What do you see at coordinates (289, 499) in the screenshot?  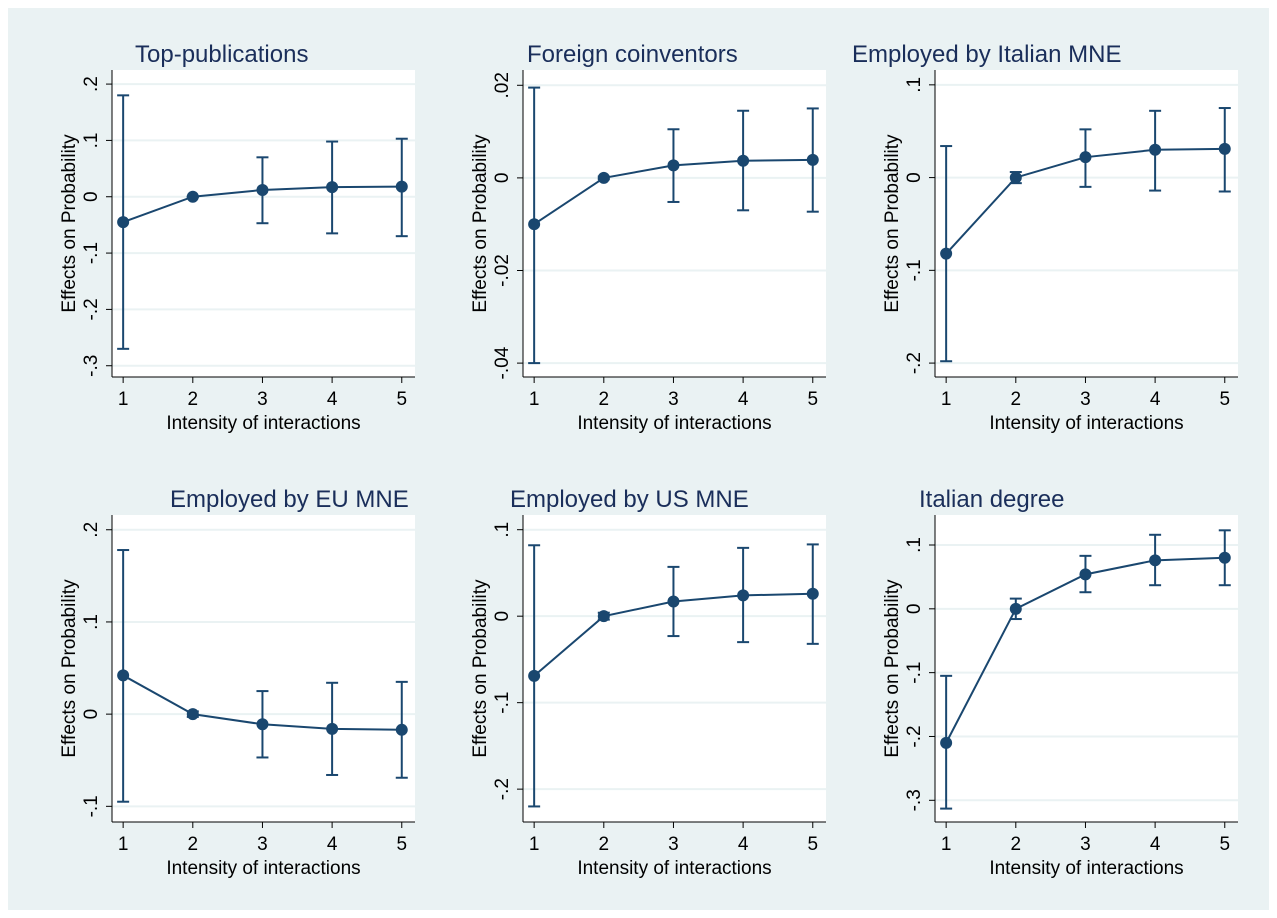 I see `chart-title: Employed by EU MNE` at bounding box center [289, 499].